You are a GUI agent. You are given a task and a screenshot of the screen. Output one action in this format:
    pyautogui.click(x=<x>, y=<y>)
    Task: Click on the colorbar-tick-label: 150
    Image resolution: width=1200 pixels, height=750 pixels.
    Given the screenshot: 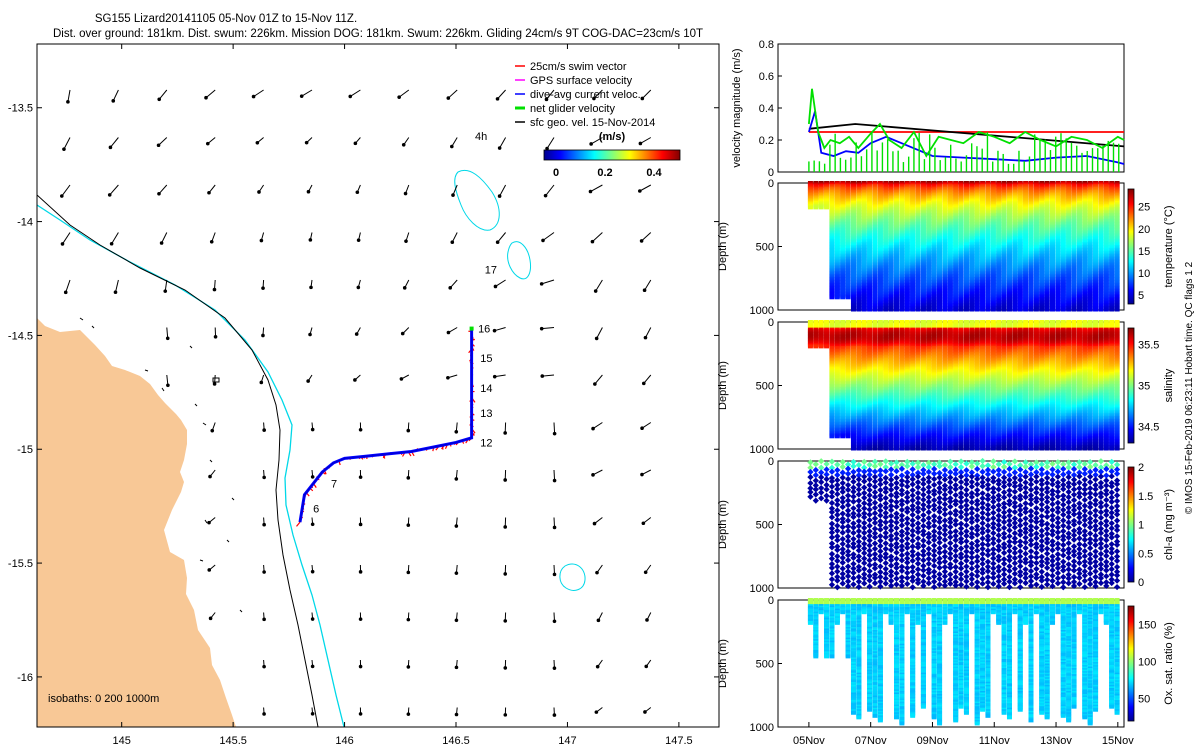 What is the action you would take?
    pyautogui.click(x=1147, y=626)
    